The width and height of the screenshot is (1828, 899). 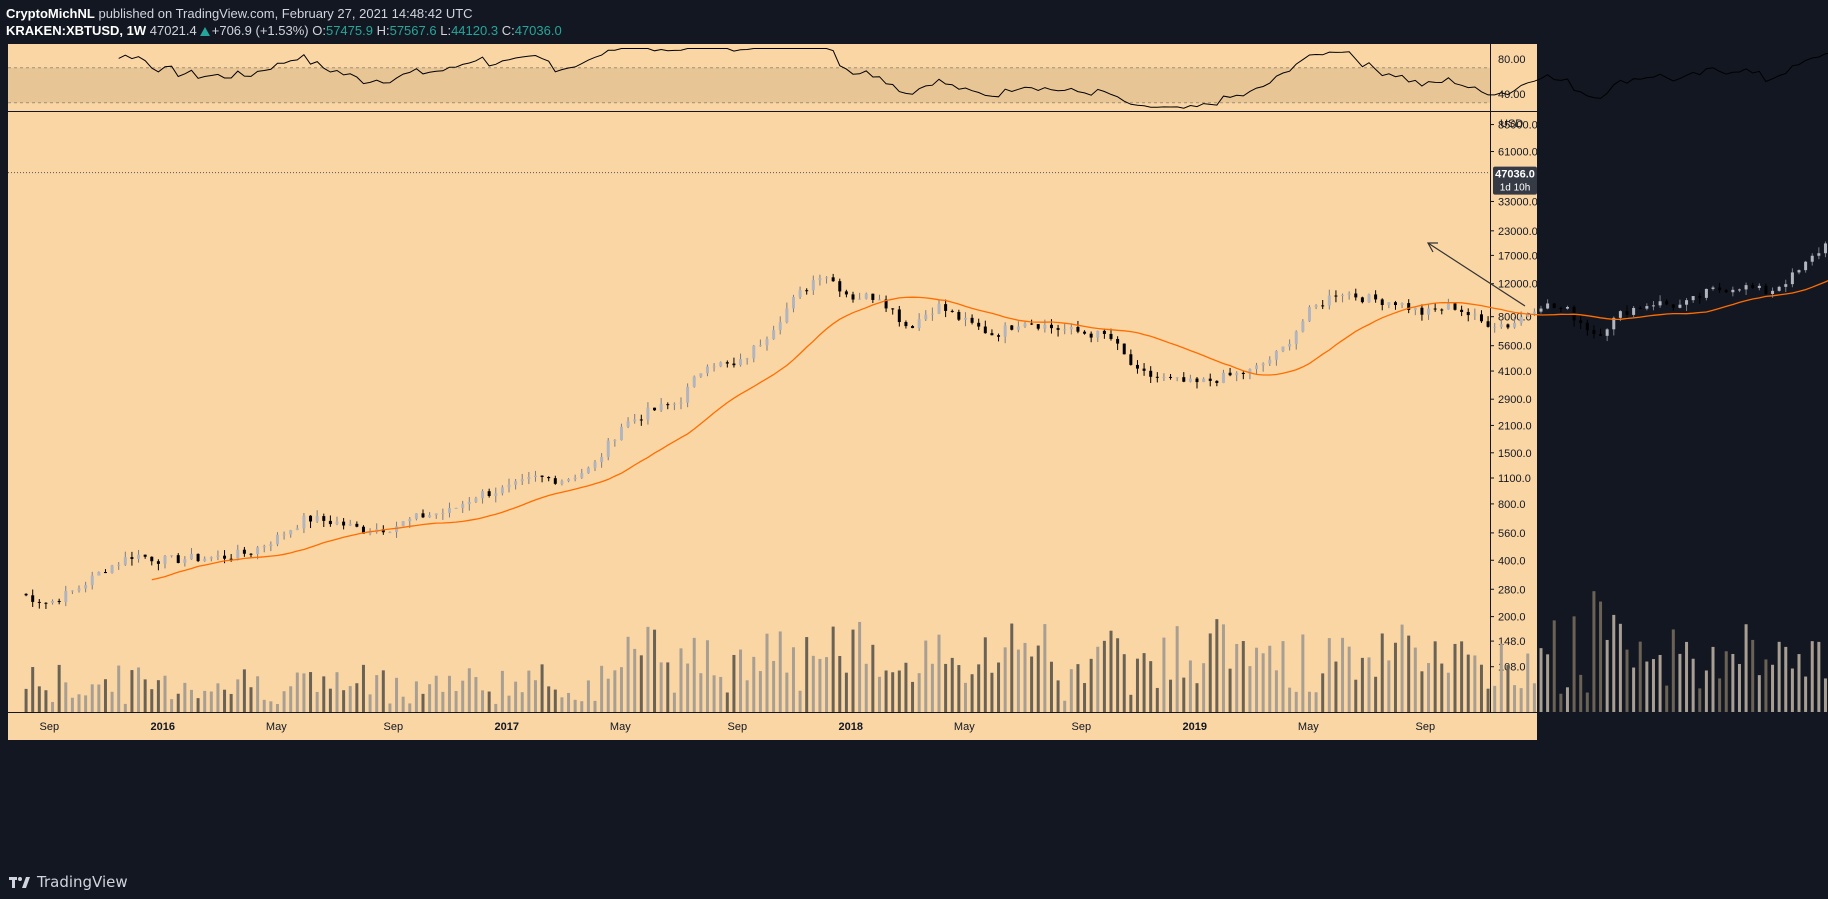 What do you see at coordinates (1515, 426) in the screenshot?
I see `y-tick-label: 2100.0` at bounding box center [1515, 426].